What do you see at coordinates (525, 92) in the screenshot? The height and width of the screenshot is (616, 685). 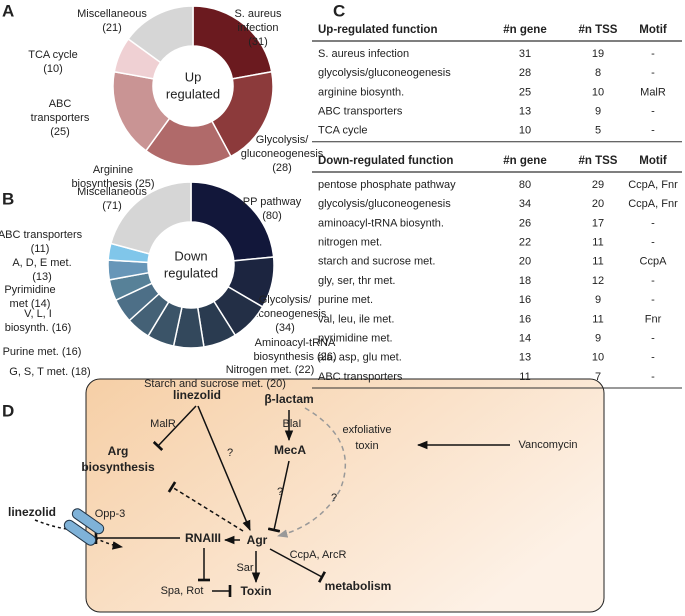 I see `table-cell: 25` at bounding box center [525, 92].